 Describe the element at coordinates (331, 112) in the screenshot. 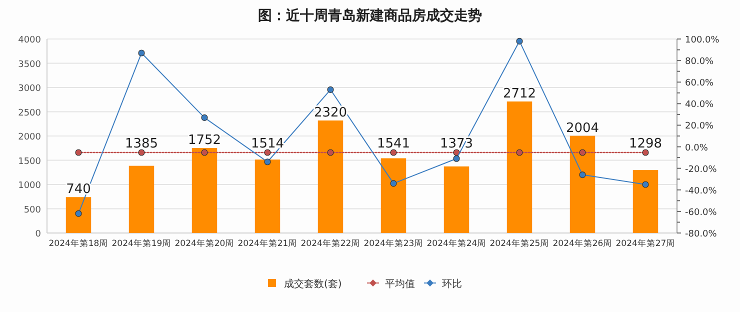

I see `data-label: 2320` at that location.